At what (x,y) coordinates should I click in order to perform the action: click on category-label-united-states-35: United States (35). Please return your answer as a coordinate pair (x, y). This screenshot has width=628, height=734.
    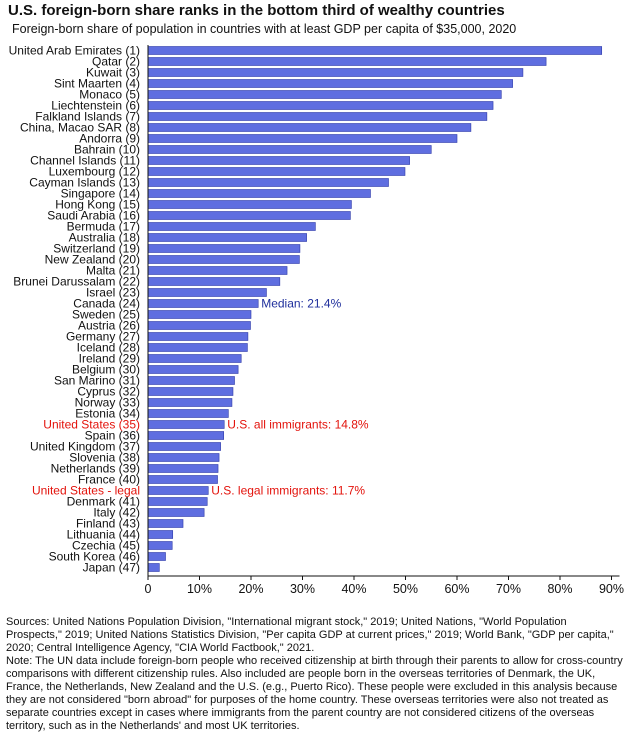
    Looking at the image, I should click on (91, 425).